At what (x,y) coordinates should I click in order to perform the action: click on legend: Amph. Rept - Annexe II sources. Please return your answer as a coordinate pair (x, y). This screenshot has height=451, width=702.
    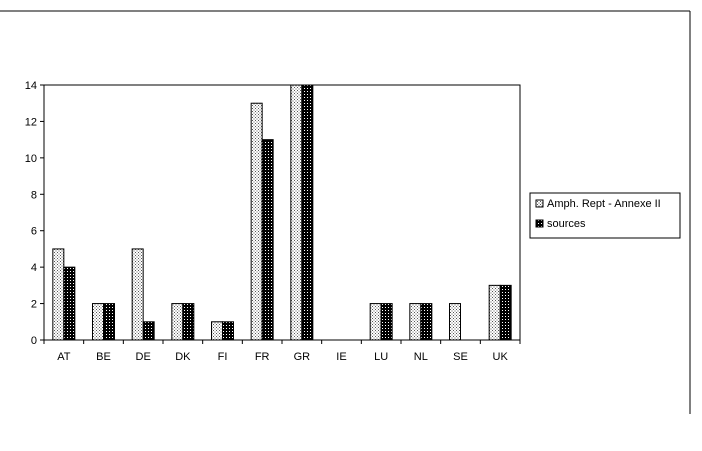
    Looking at the image, I should click on (605, 215).